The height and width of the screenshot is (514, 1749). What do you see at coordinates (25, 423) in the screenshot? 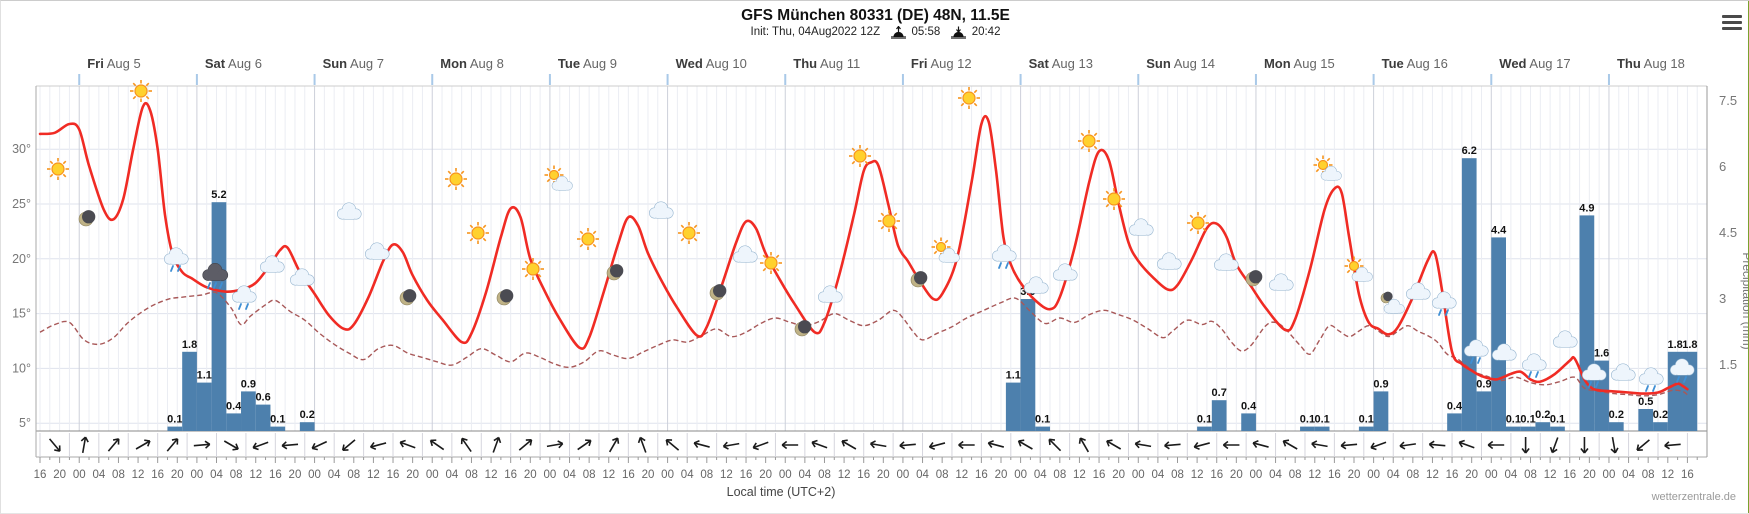
I see `temp-axis-label: 5°` at bounding box center [25, 423].